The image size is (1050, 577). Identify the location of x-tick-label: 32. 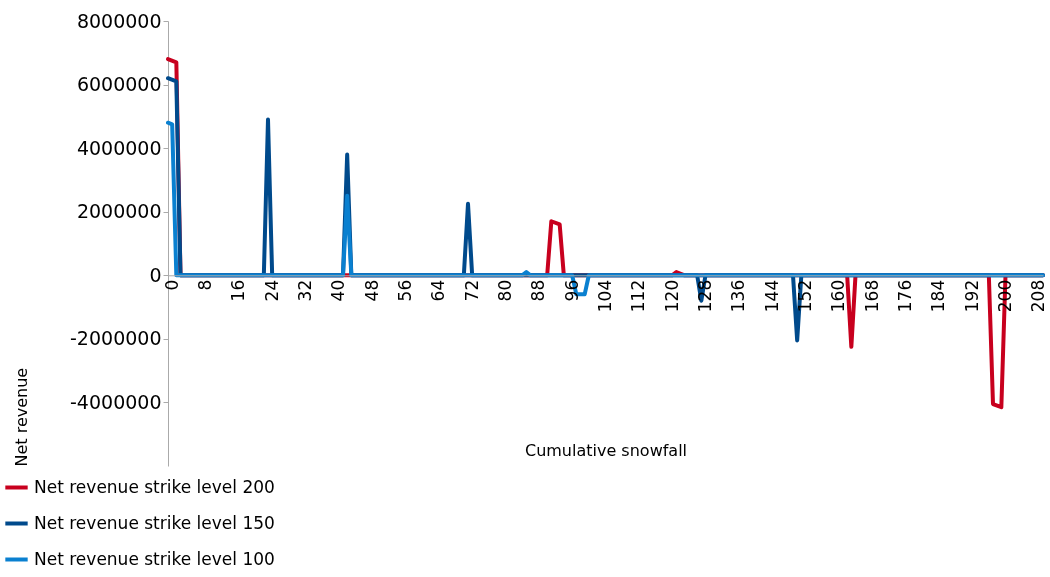
(304, 290).